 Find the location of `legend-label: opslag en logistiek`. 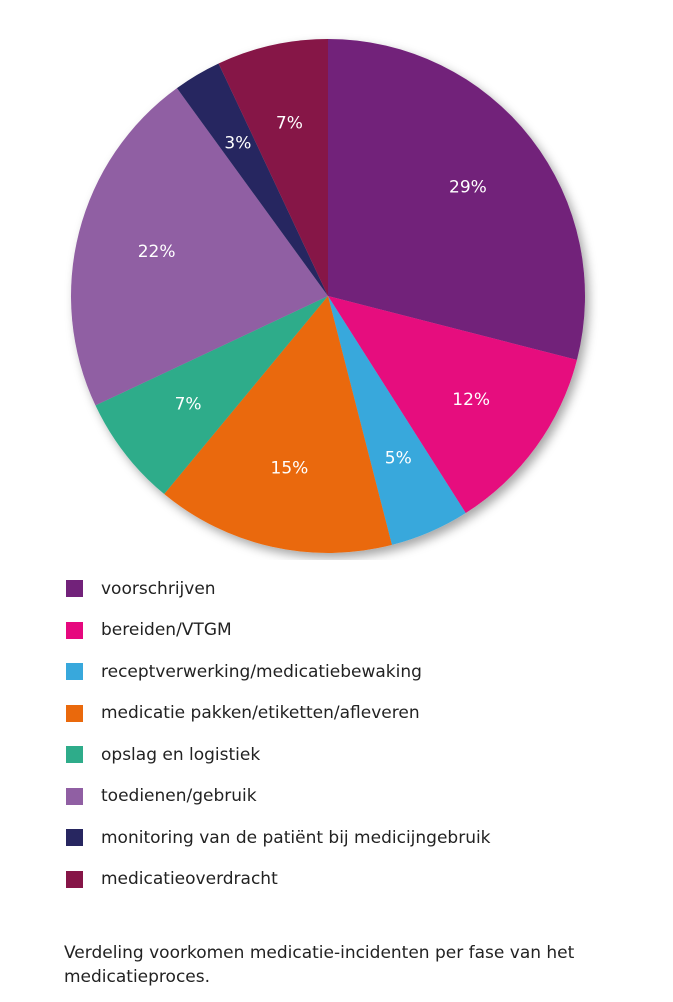

legend-label: opslag en logistiek is located at coordinates (181, 754).